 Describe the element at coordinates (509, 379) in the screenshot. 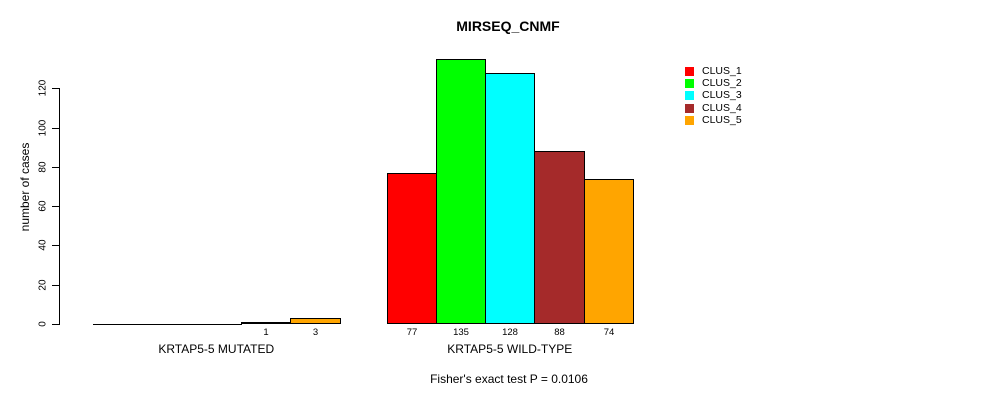

I see `footer-annotation: Fisher's exact test P = 0.0106` at that location.